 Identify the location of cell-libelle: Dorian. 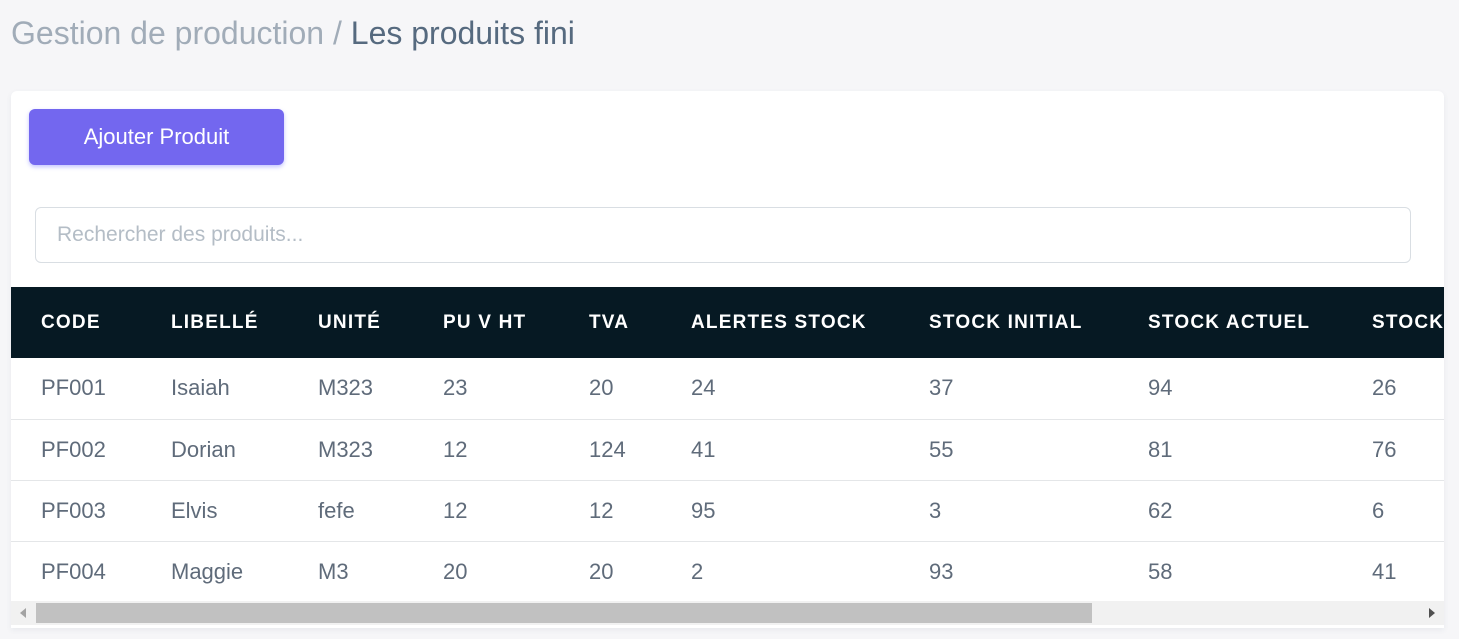
(203, 449).